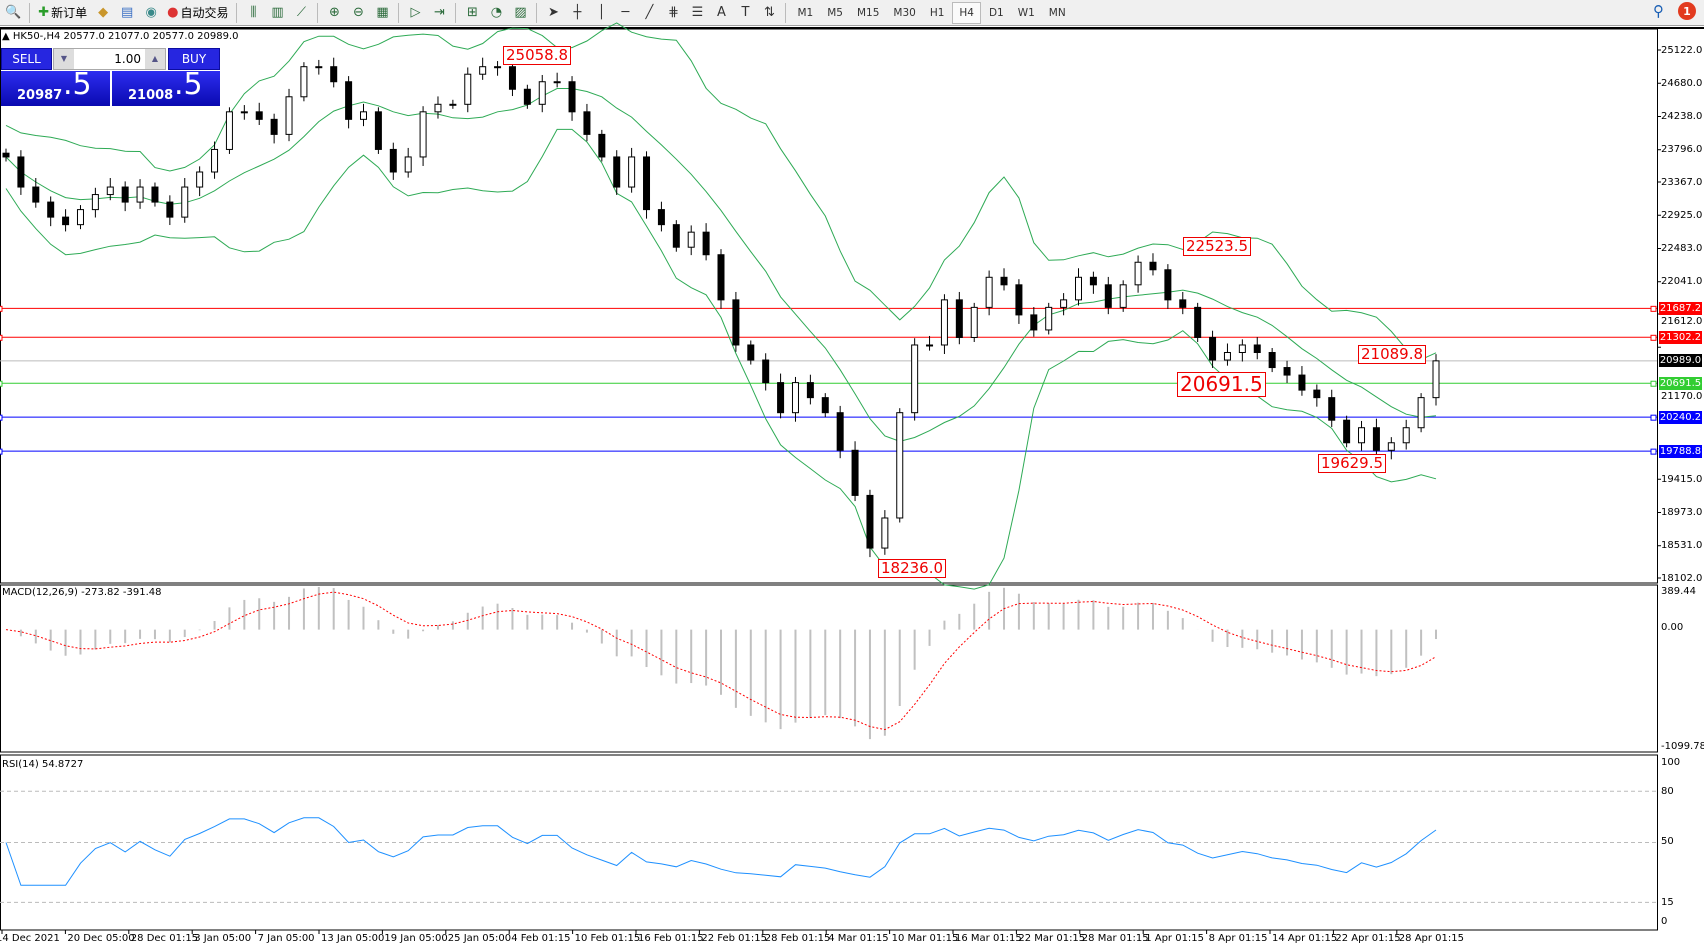 The image size is (1704, 945). Describe the element at coordinates (1682, 215) in the screenshot. I see `price-axis-label: 22925.0` at that location.